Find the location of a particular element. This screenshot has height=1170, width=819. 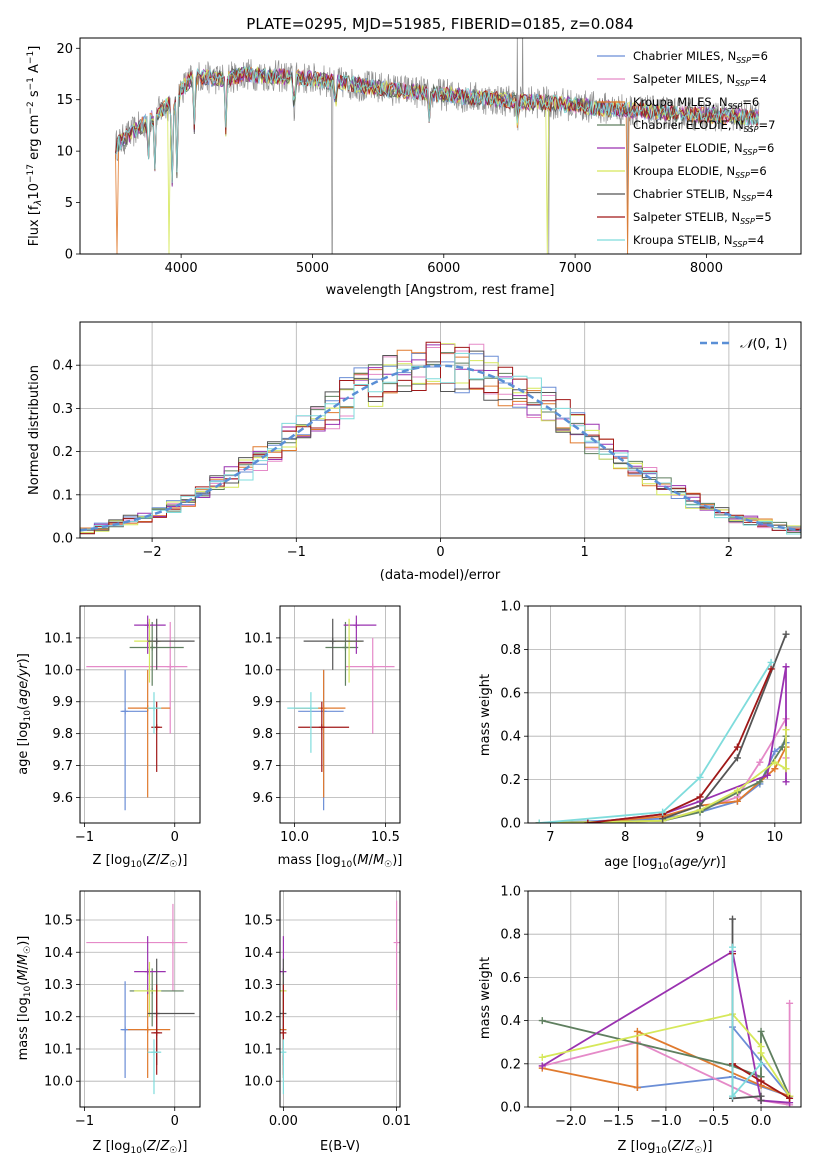

x-tick-label: −1.0 is located at coordinates (666, 1121).